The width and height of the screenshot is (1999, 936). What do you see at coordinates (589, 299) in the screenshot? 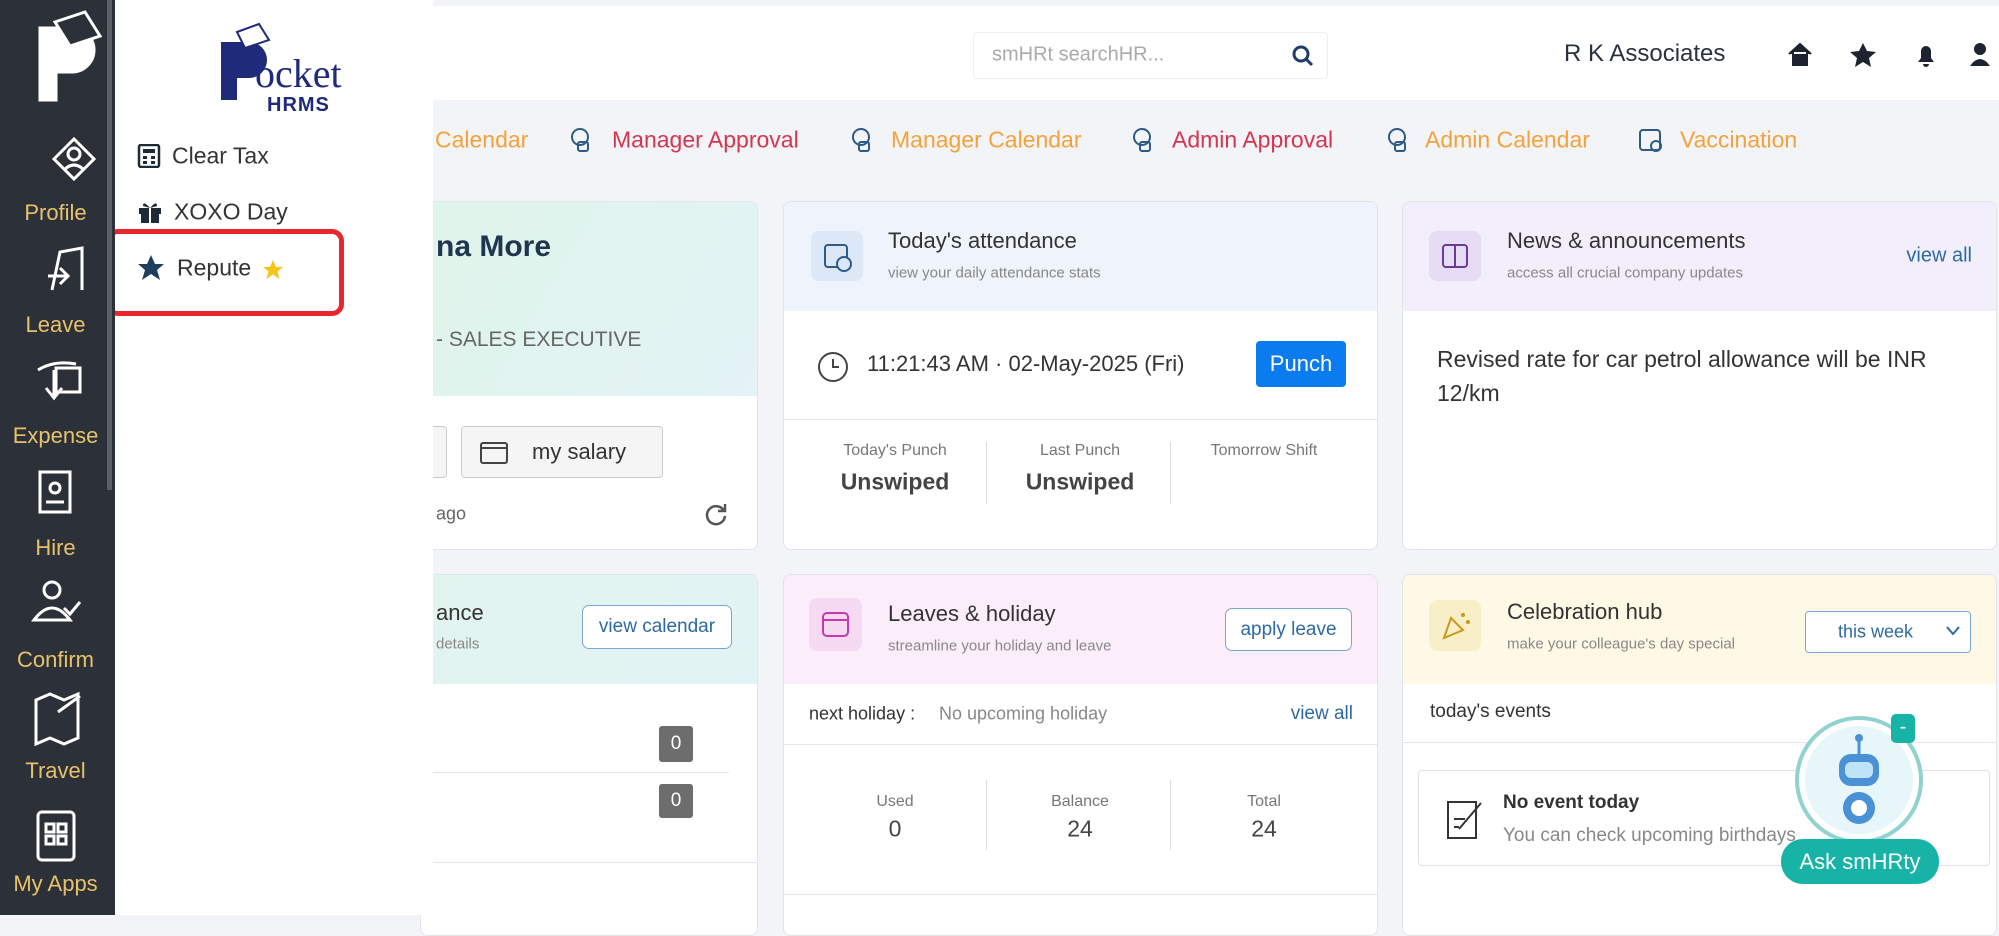
I see `profile-header` at bounding box center [589, 299].